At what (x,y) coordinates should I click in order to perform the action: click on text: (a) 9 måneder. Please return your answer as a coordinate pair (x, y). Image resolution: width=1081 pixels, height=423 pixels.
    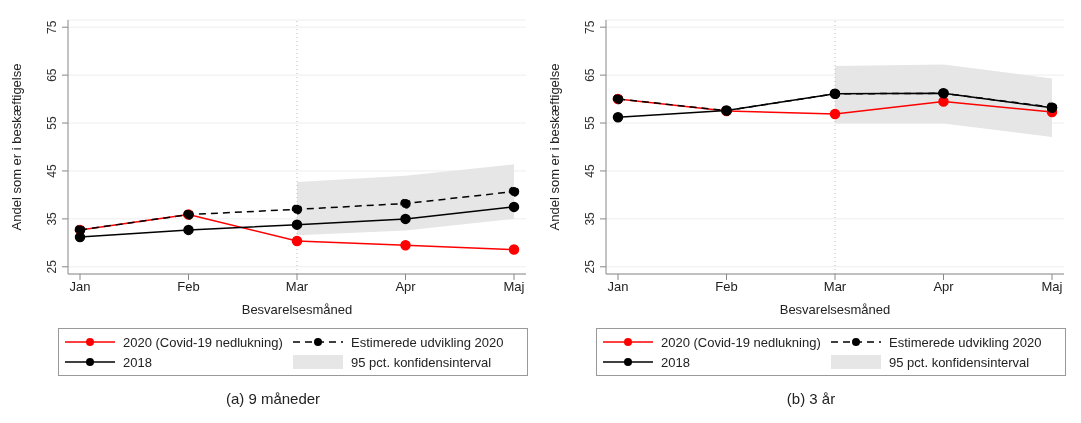
    Looking at the image, I should click on (273, 398).